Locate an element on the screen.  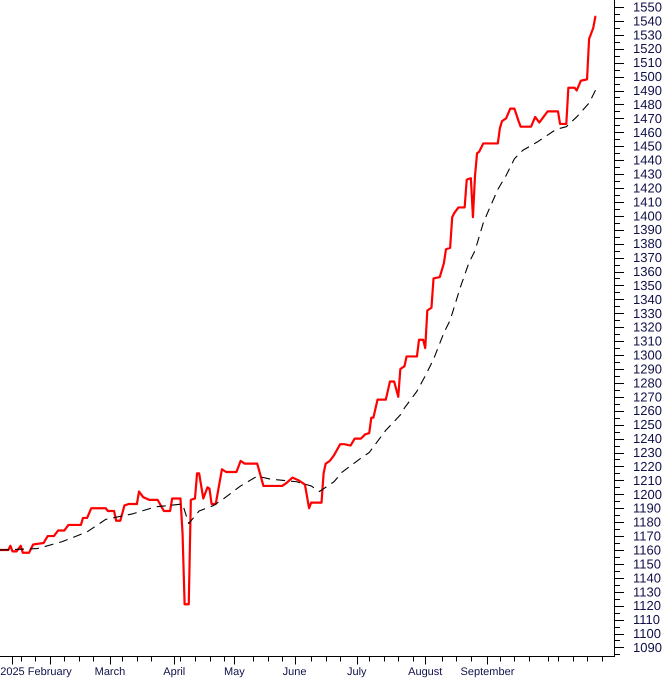
y-tick-label: 1520 is located at coordinates (647, 48).